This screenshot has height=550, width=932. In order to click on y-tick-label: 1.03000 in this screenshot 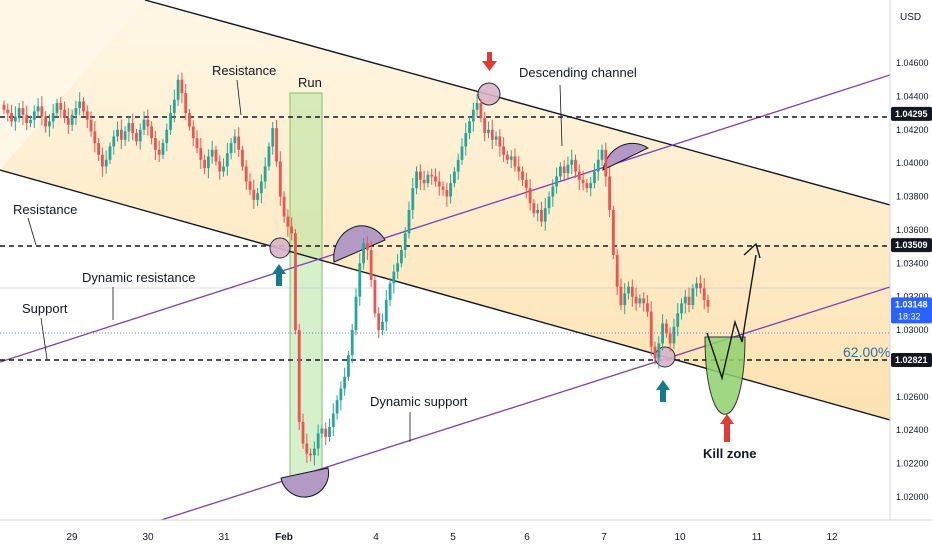, I will do `click(912, 330)`.